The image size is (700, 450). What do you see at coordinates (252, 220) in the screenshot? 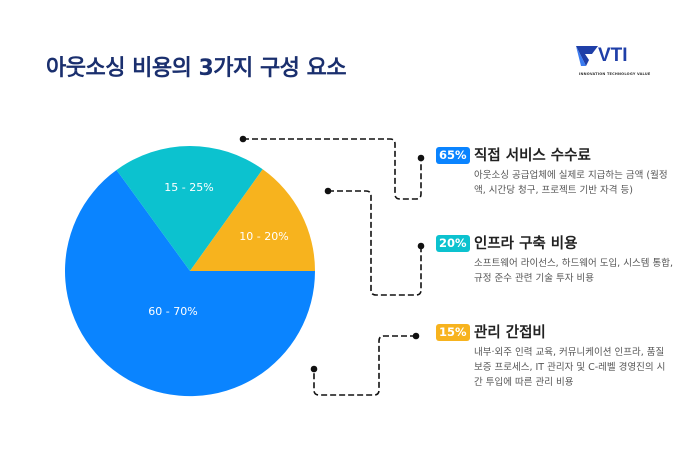
I see `pie-slice-management` at bounding box center [252, 220].